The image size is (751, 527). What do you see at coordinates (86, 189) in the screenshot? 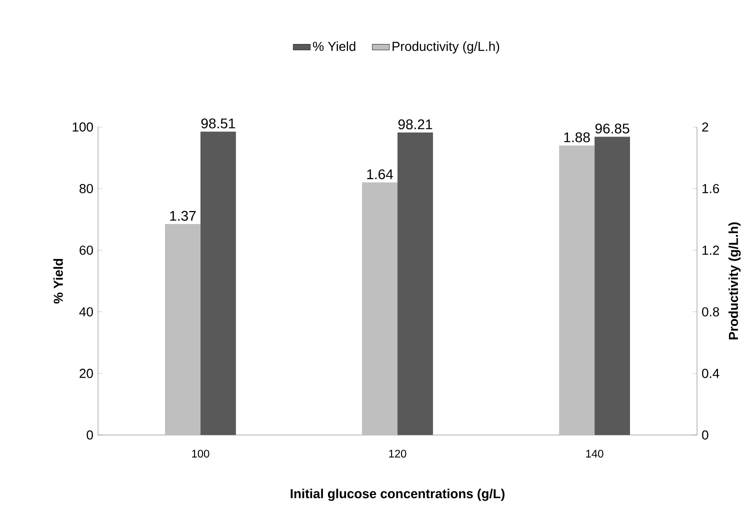
I see `y-tick-label: 80` at bounding box center [86, 189].